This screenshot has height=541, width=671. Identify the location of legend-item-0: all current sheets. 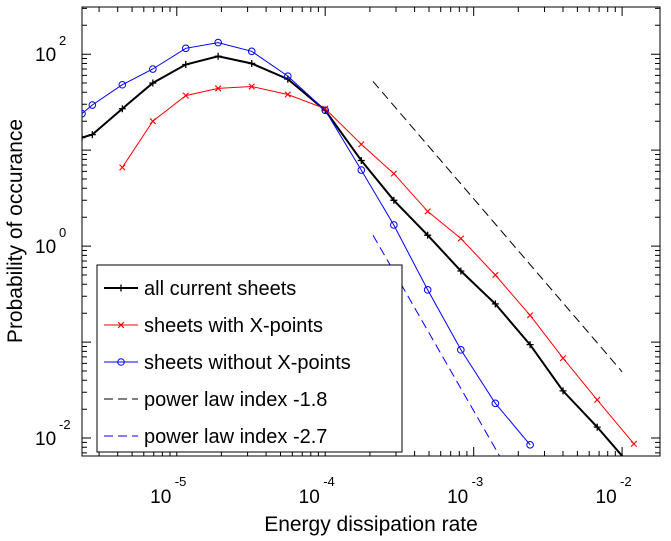
(200, 289).